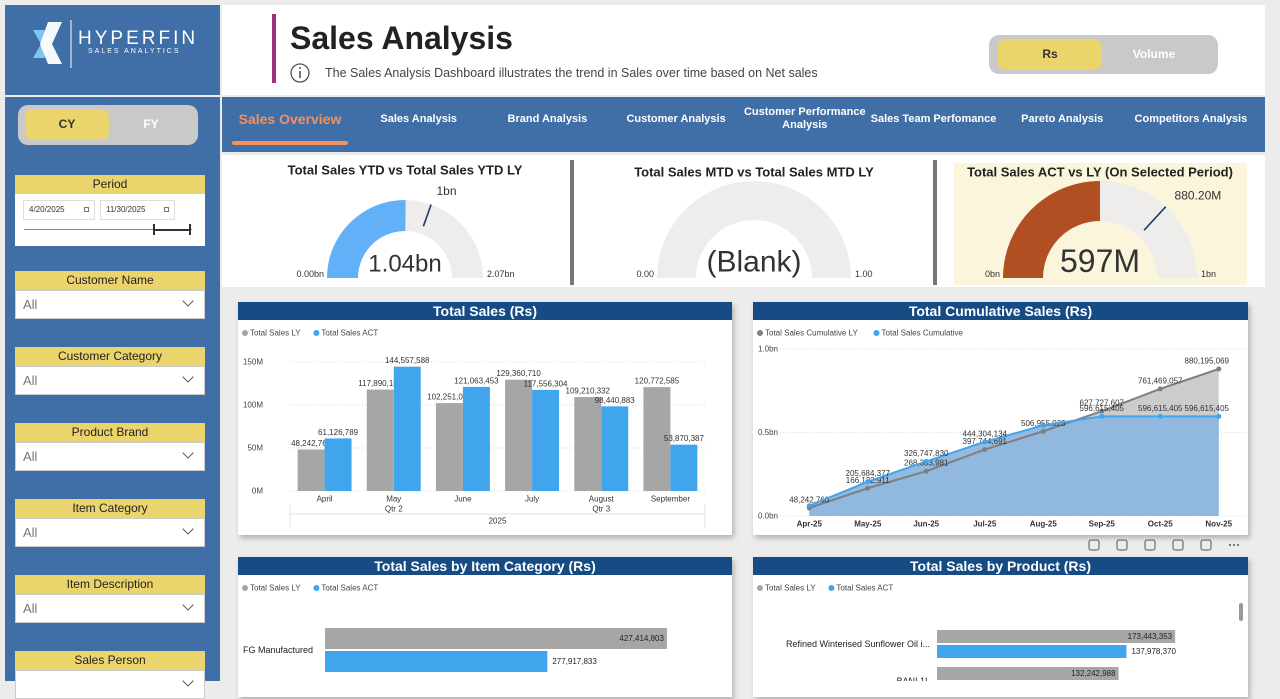  I want to click on nav-tab: Customer Performance Analysis, so click(805, 119).